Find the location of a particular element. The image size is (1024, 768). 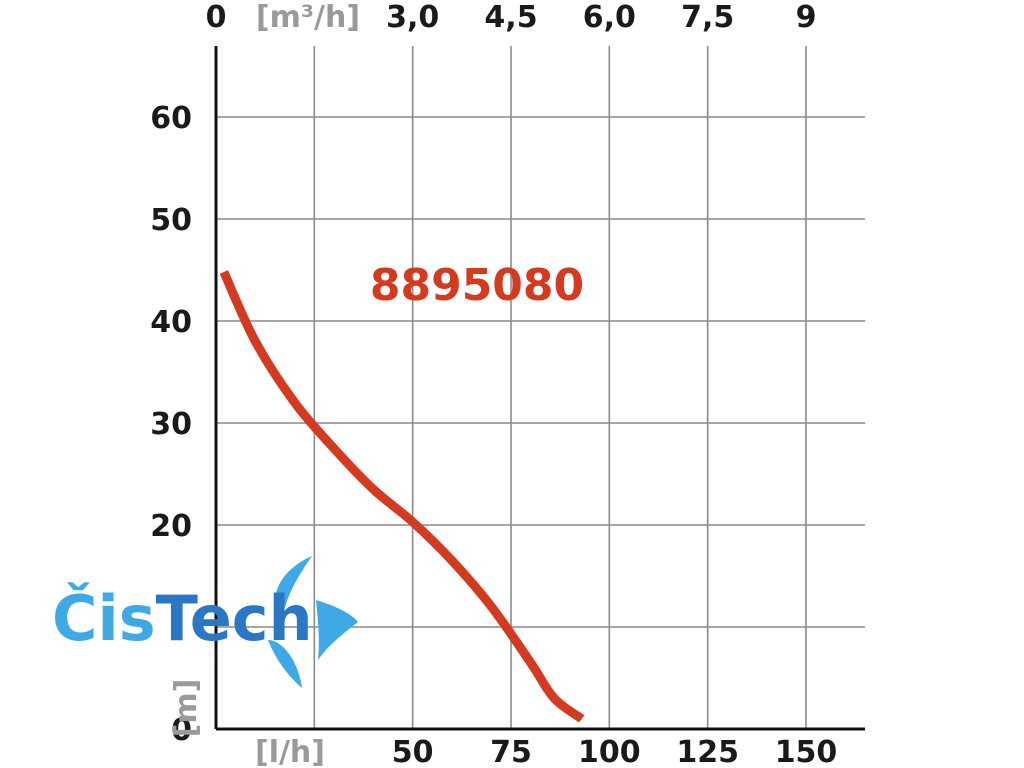

y-tick-label: 50 is located at coordinates (171, 220).